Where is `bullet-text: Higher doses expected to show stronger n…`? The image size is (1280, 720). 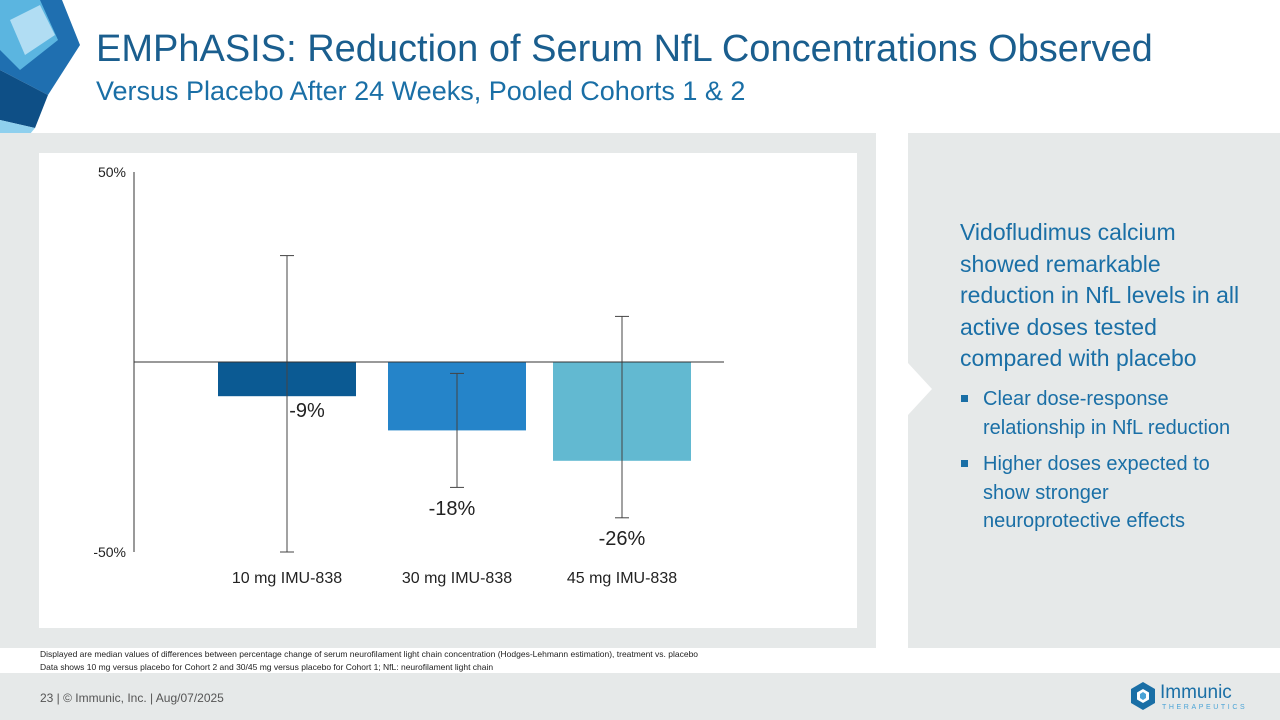
bullet-text: Higher doses expected to show stronger n… is located at coordinates (1096, 492).